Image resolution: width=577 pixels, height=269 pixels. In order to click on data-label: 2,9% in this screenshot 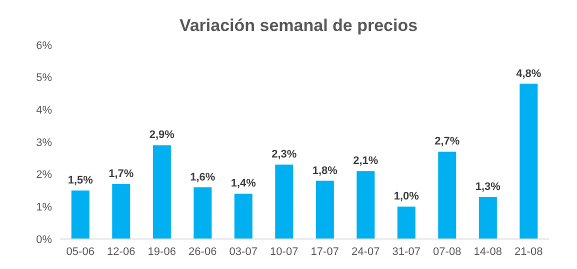, I will do `click(162, 135)`.